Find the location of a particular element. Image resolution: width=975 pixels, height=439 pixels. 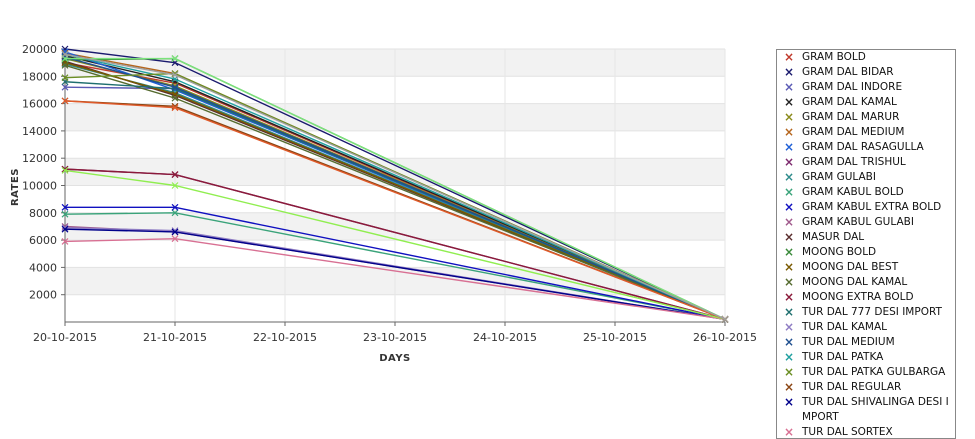

legend-item: × GRAM GULABI is located at coordinates (866, 177).